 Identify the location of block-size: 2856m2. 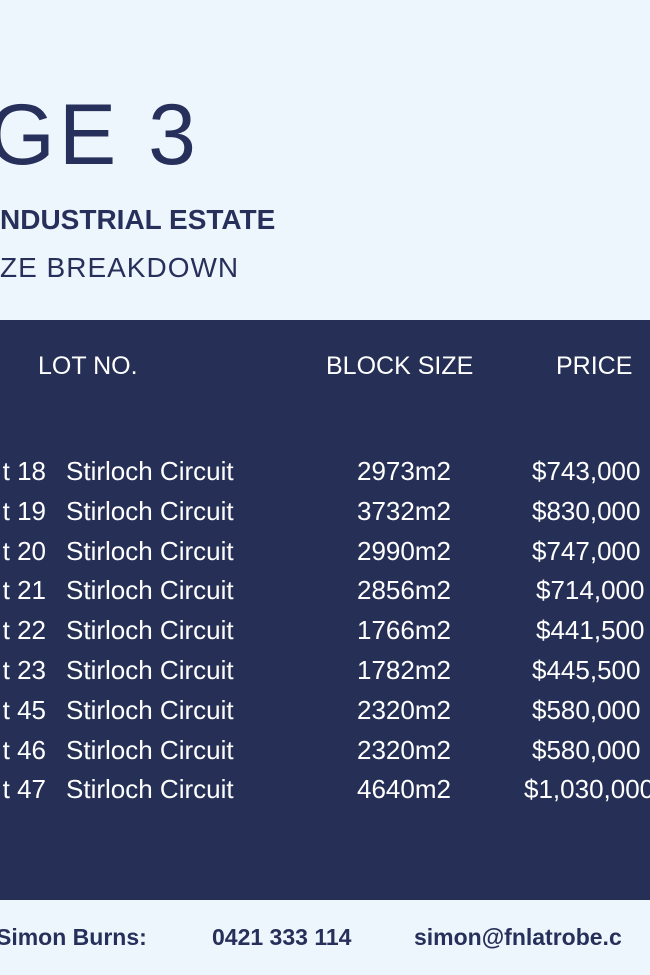
(404, 590).